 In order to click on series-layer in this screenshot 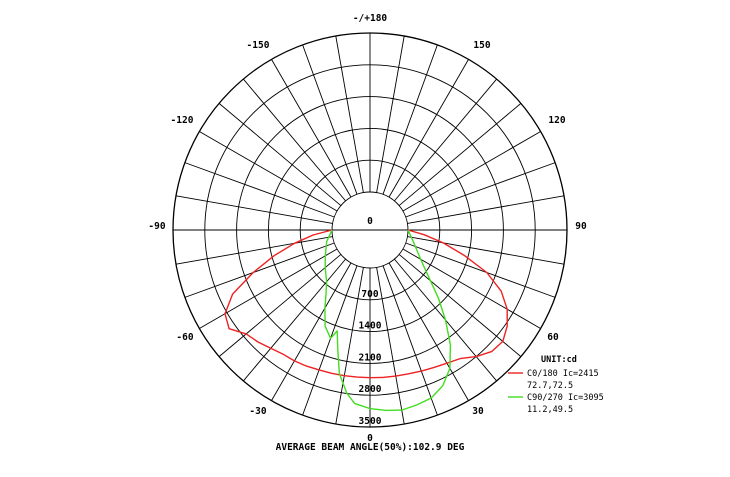, I will do `click(366, 320)`.